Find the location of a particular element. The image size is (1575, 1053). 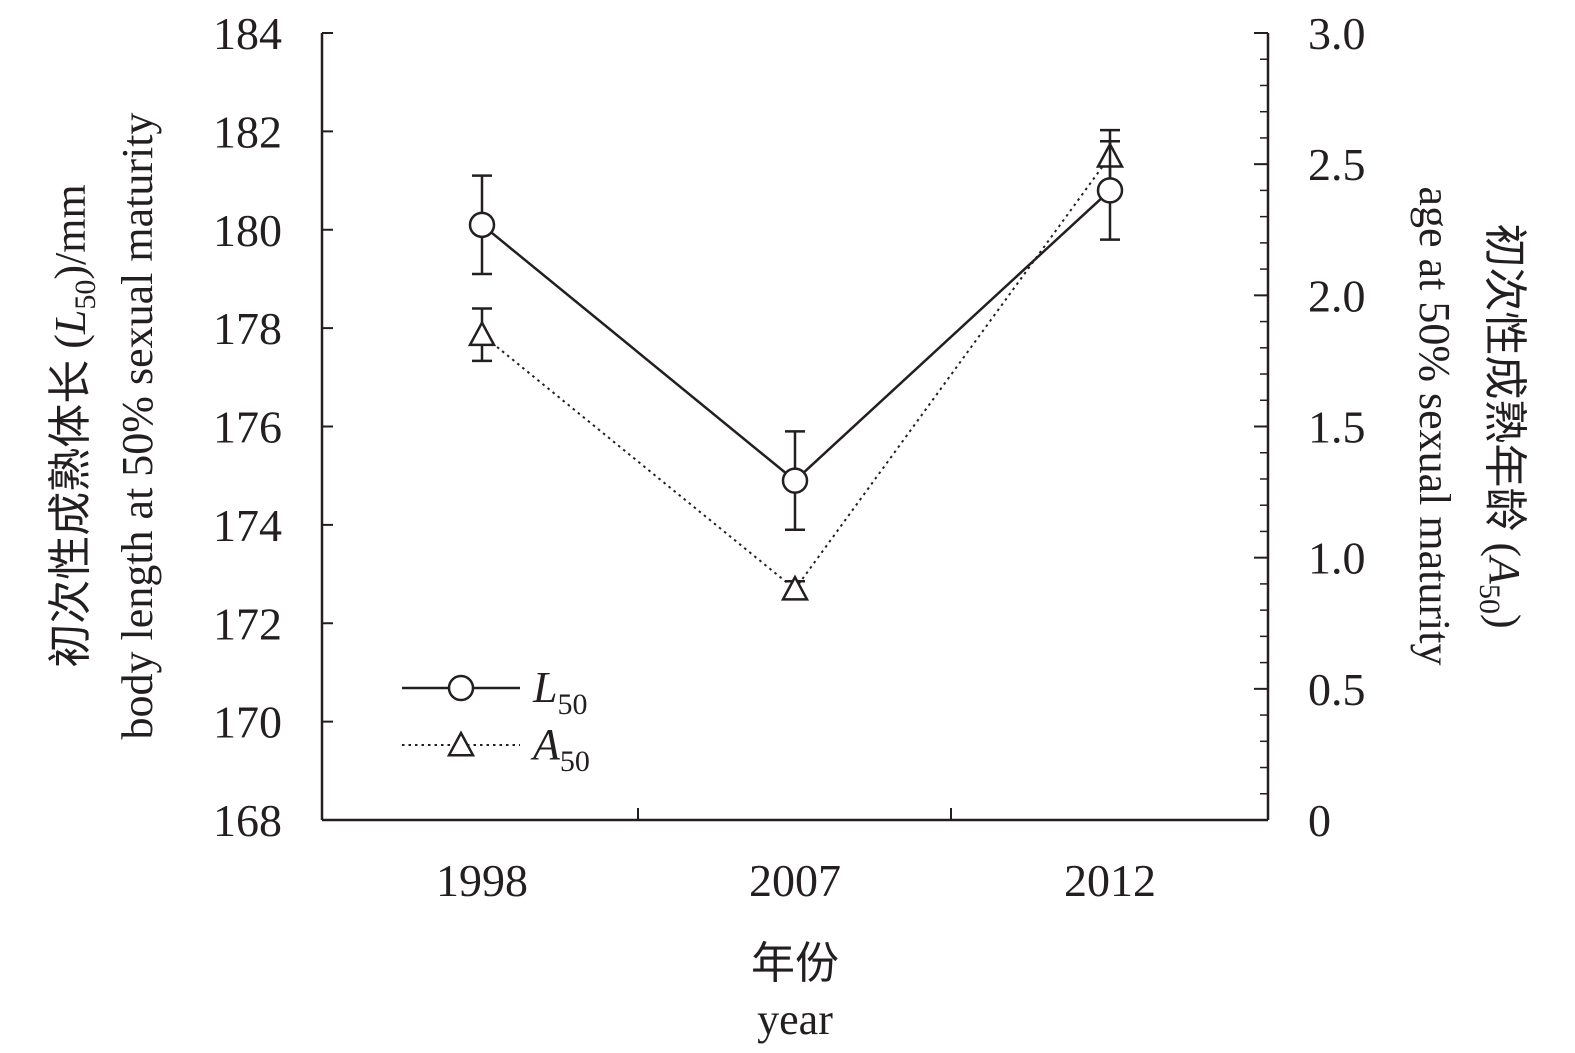

right-tick-label: 2.5 is located at coordinates (1337, 164).